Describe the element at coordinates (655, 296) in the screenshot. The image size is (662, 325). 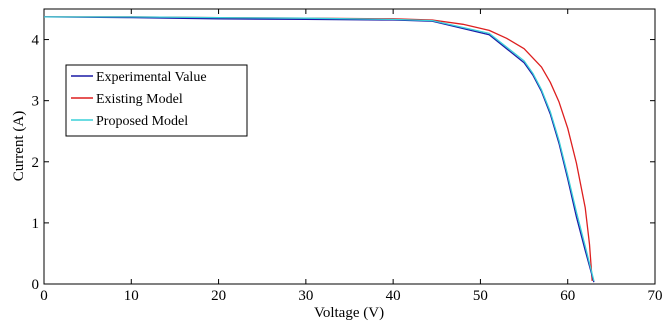
I see `x-tick-label: 70` at that location.